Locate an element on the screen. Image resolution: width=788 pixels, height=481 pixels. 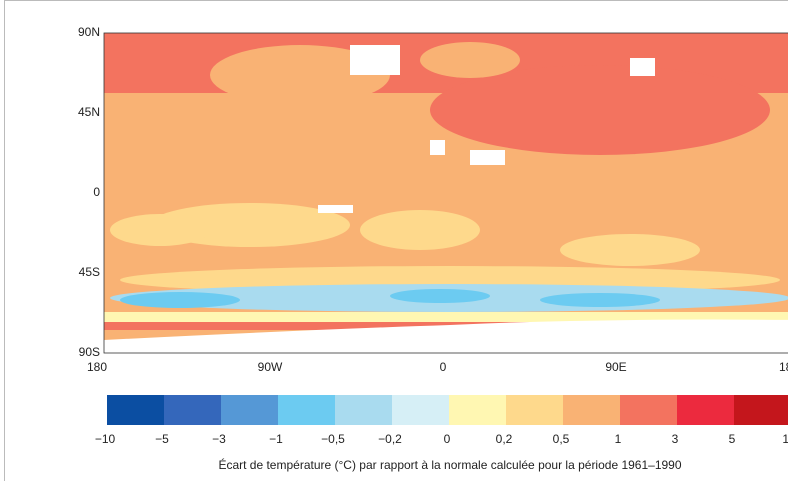
longitude-label: 90W is located at coordinates (270, 367).